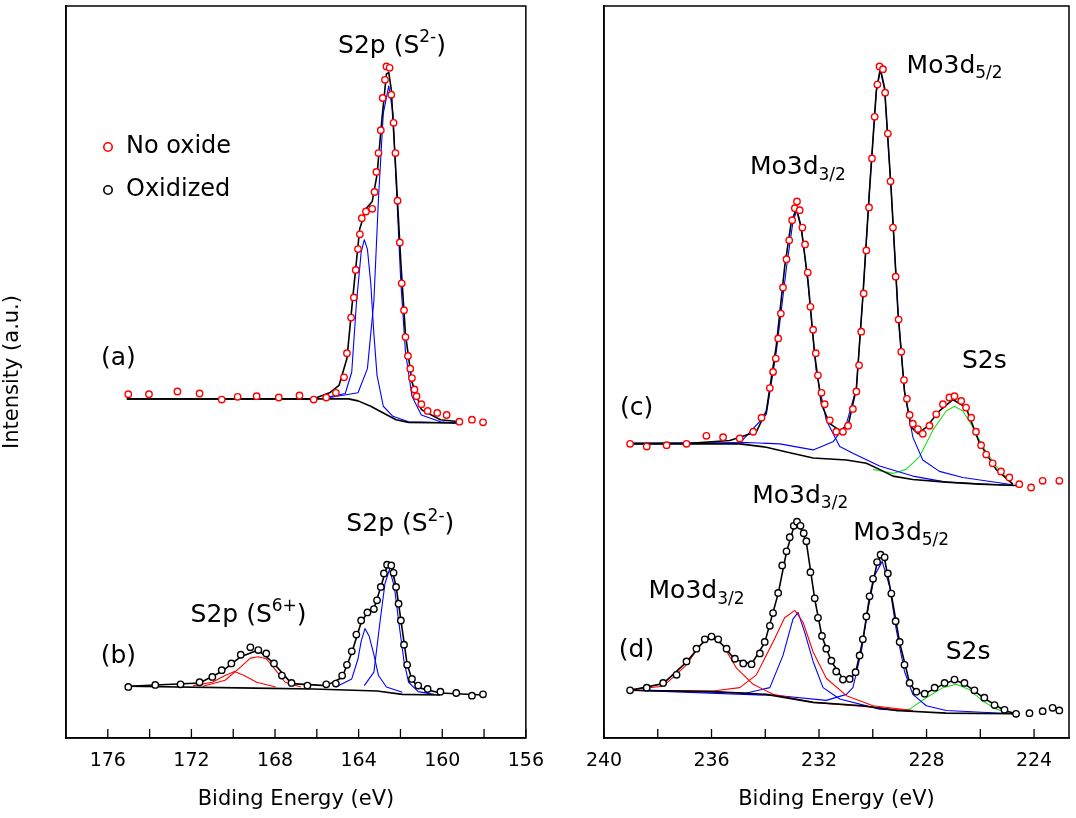  I want to click on annotation: (a), so click(118, 357).